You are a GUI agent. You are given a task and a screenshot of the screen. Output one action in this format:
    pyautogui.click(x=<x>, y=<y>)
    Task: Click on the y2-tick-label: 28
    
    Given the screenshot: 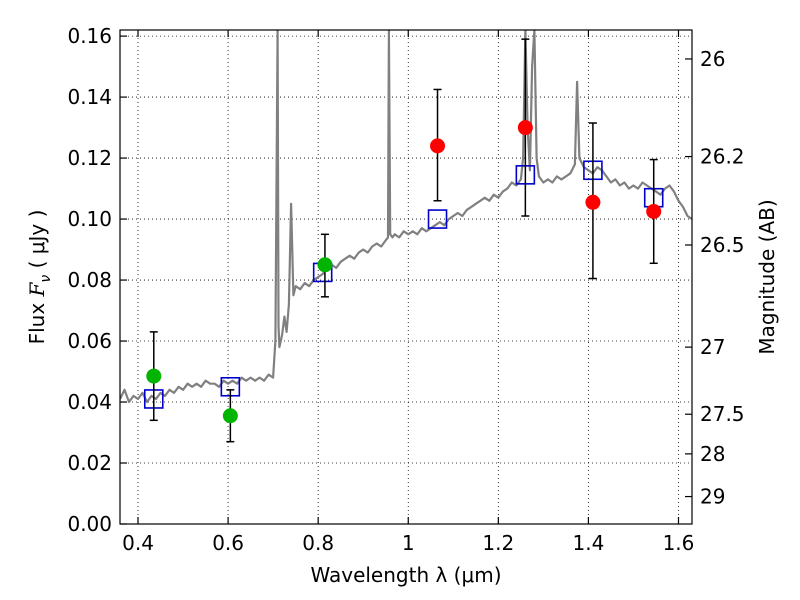 What is the action you would take?
    pyautogui.click(x=712, y=454)
    